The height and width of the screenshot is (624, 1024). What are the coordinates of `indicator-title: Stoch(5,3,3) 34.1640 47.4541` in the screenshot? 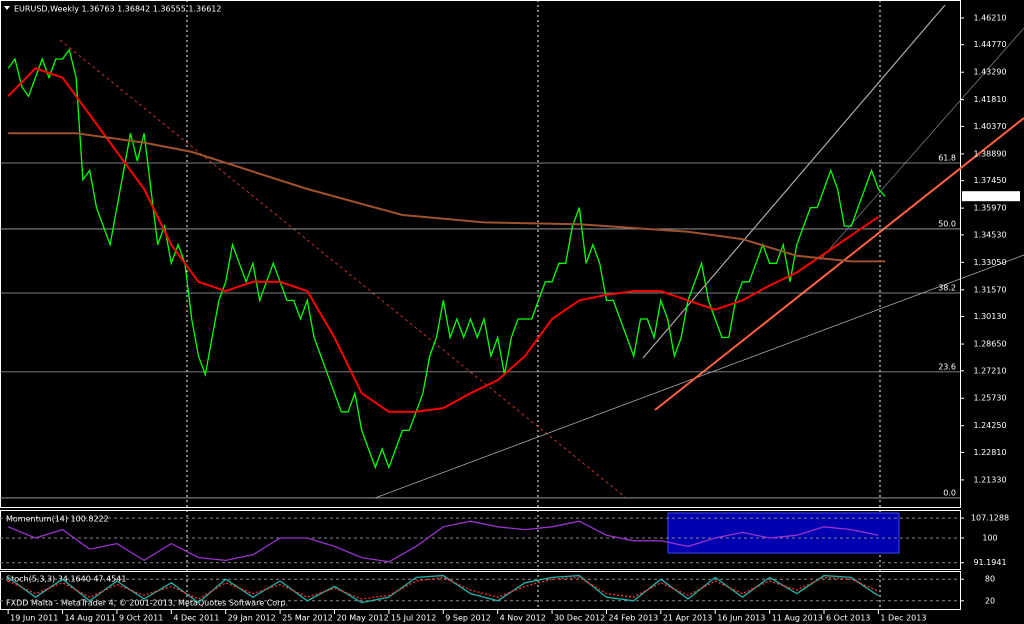 It's located at (66, 579).